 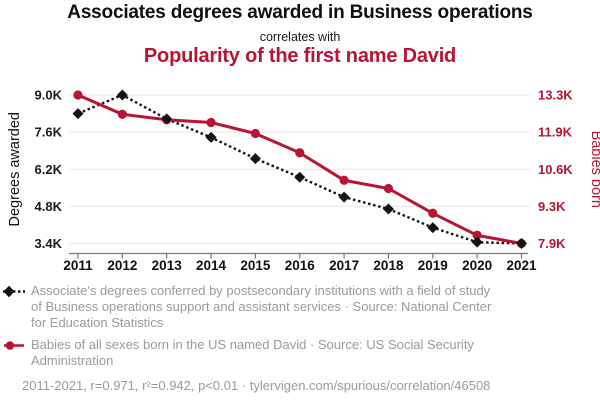 What do you see at coordinates (15, 169) in the screenshot?
I see `left-axis-title: Degrees awarded` at bounding box center [15, 169].